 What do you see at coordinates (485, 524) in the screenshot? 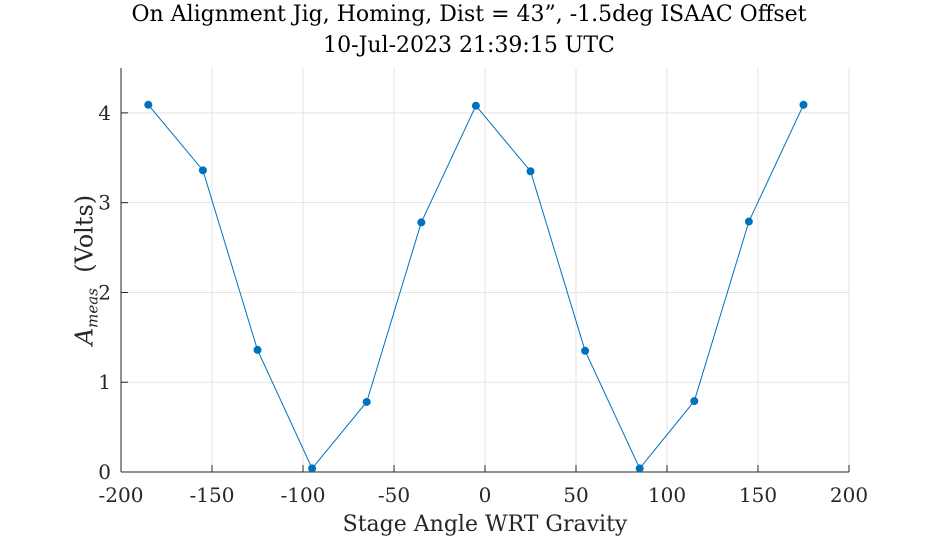
I see `x-axis-label: Stage Angle WRT Gravity` at bounding box center [485, 524].